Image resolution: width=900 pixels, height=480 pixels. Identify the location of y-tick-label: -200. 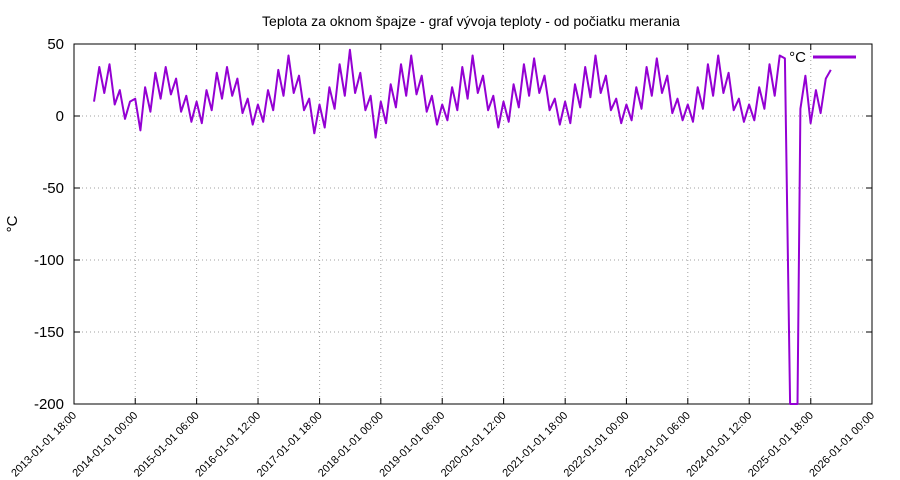
(49, 404).